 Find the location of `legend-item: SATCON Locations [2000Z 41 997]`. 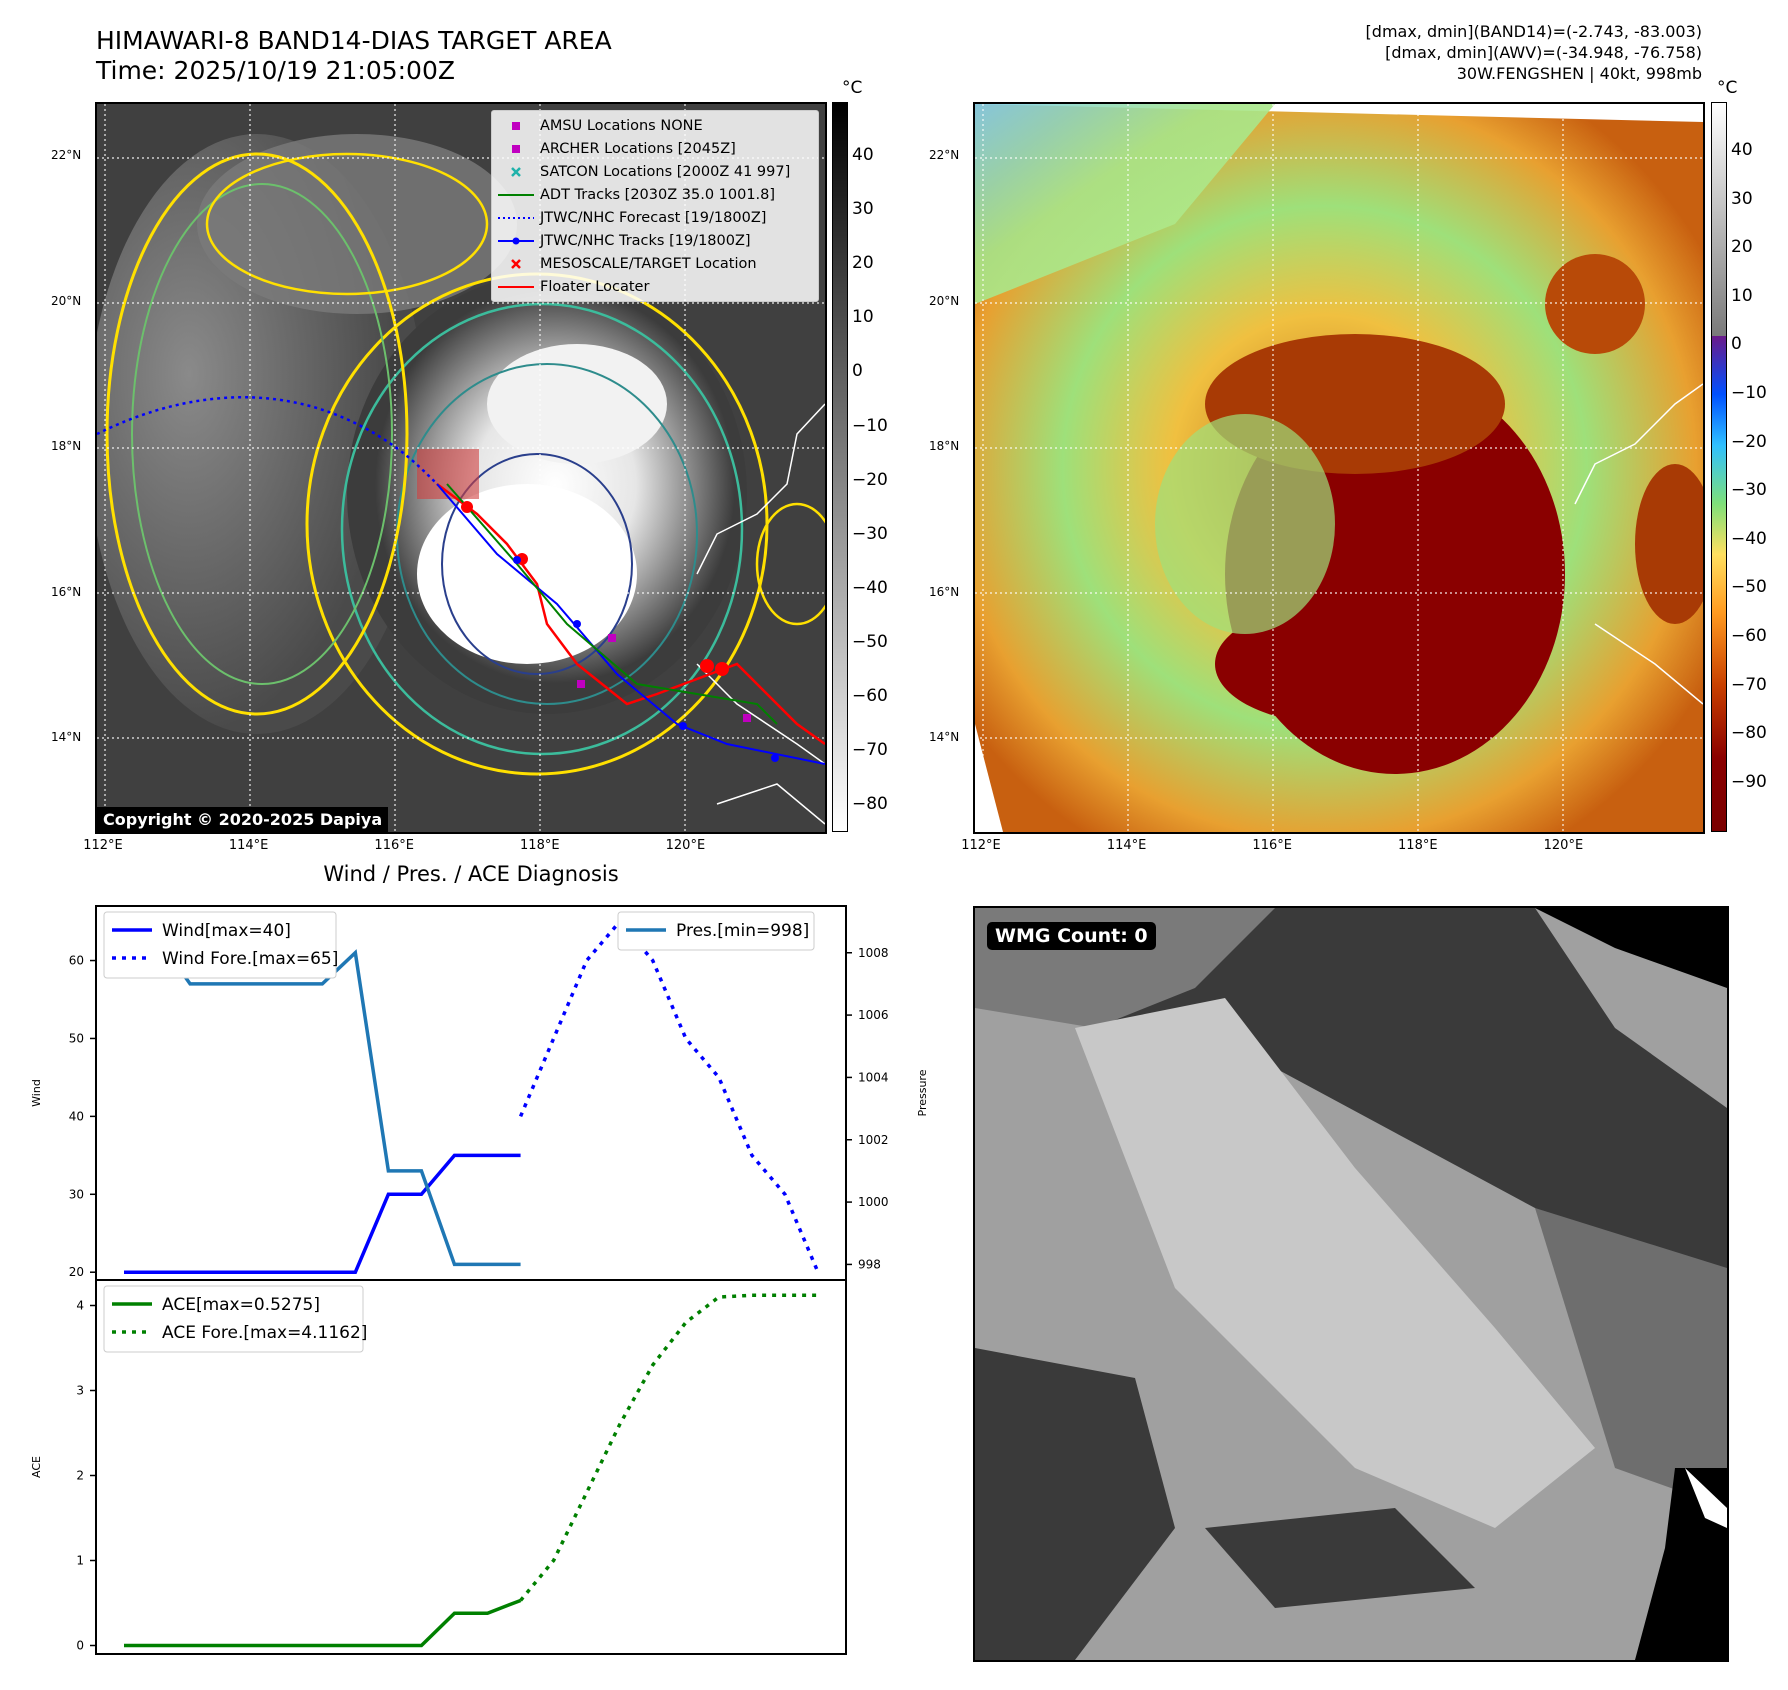

legend-item: SATCON Locations [2000Z 41 997] is located at coordinates (643, 172).